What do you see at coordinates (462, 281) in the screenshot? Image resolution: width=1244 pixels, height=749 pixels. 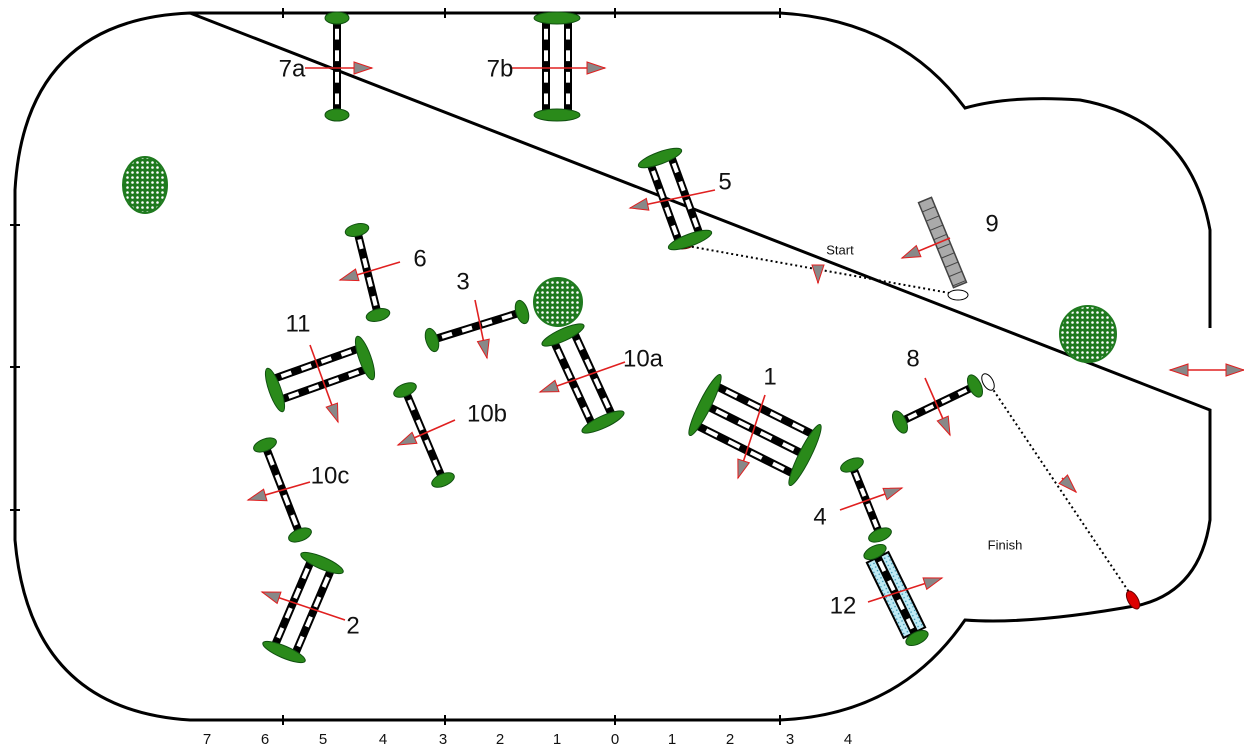 I see `fence-number: 3` at bounding box center [462, 281].